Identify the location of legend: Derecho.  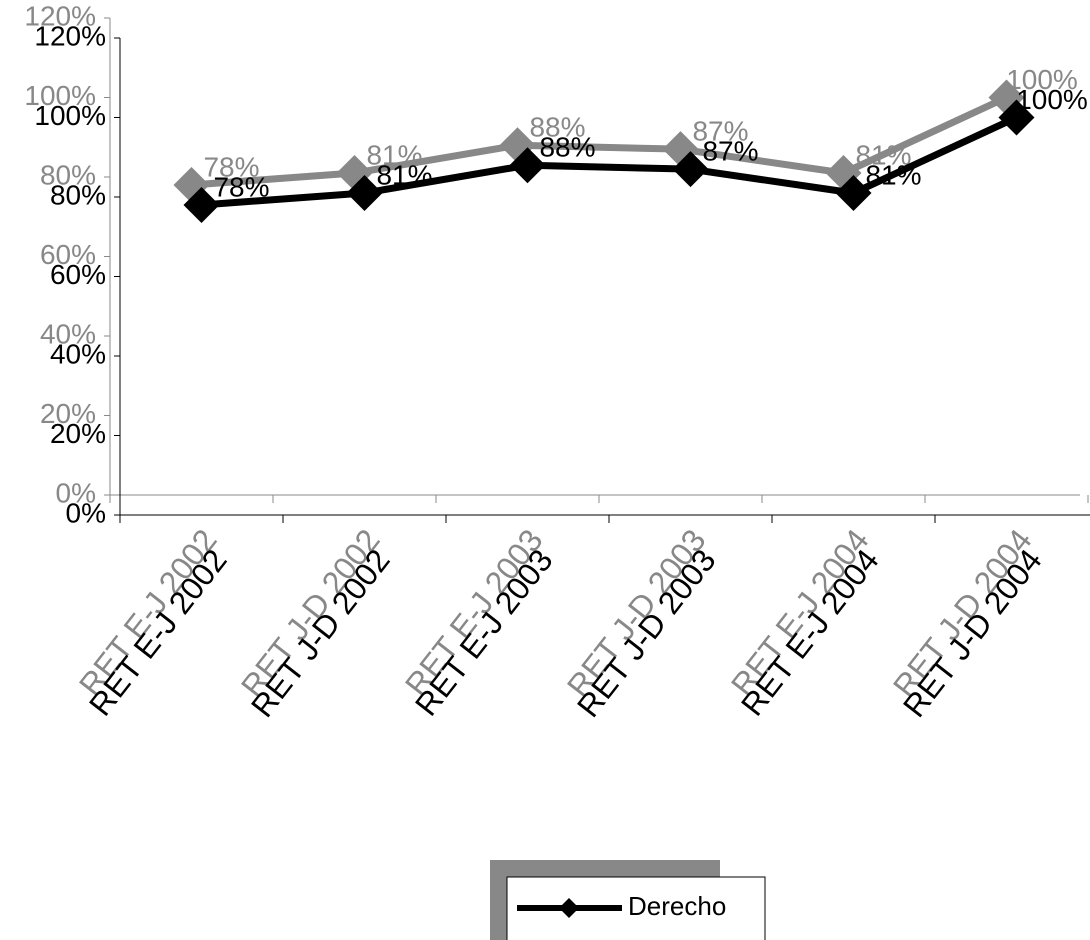
(628, 900).